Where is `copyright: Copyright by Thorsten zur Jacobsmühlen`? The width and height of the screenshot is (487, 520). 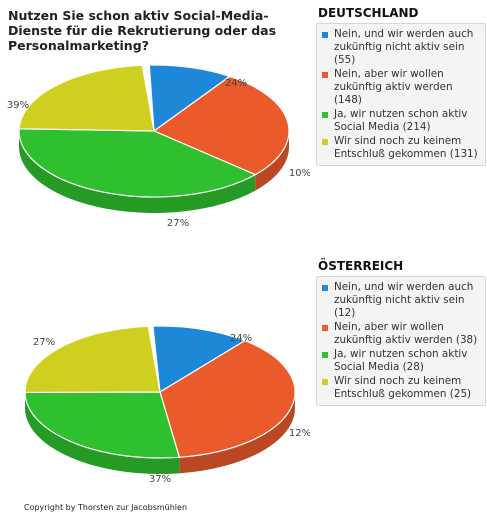 copyright: Copyright by Thorsten zur Jacobsmühlen is located at coordinates (106, 507).